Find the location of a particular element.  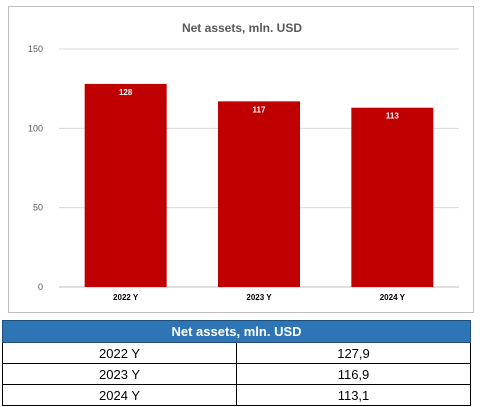

y-tick-label: 100 is located at coordinates (35, 128).